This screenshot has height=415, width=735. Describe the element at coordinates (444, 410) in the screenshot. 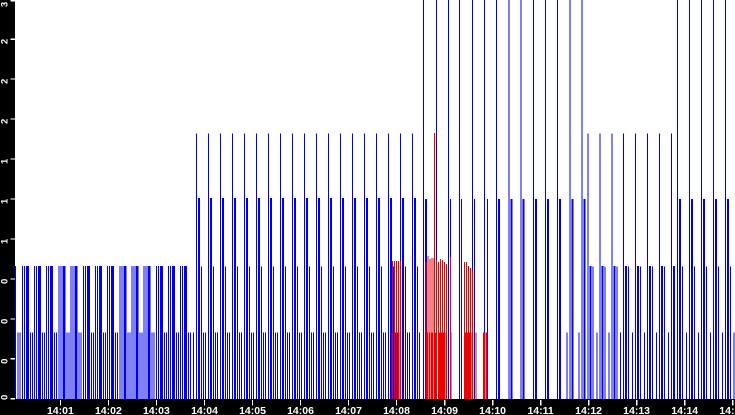

I see `svg-text: 14:09` at that location.